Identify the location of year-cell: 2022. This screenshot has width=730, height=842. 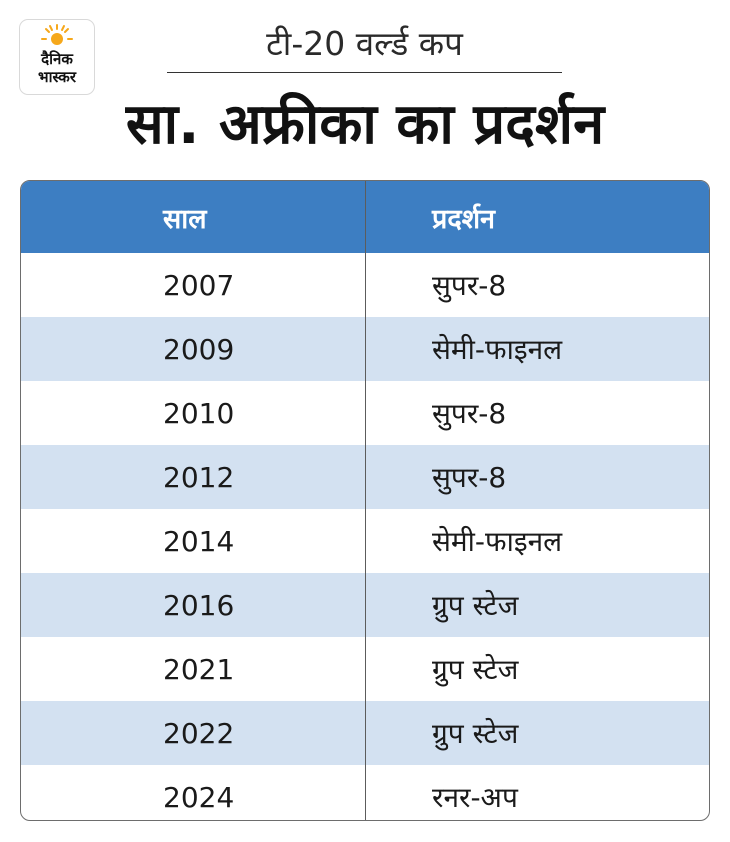
(193, 733).